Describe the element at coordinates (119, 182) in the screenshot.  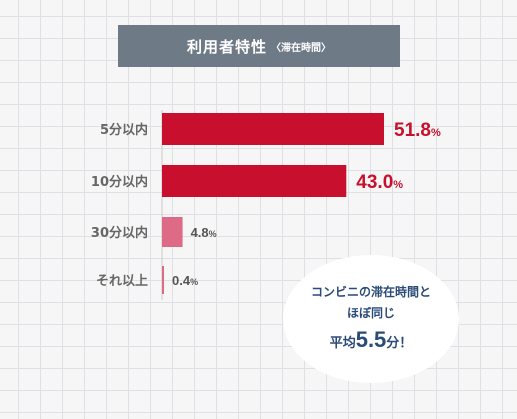
I see `category-label: 10分以内` at that location.